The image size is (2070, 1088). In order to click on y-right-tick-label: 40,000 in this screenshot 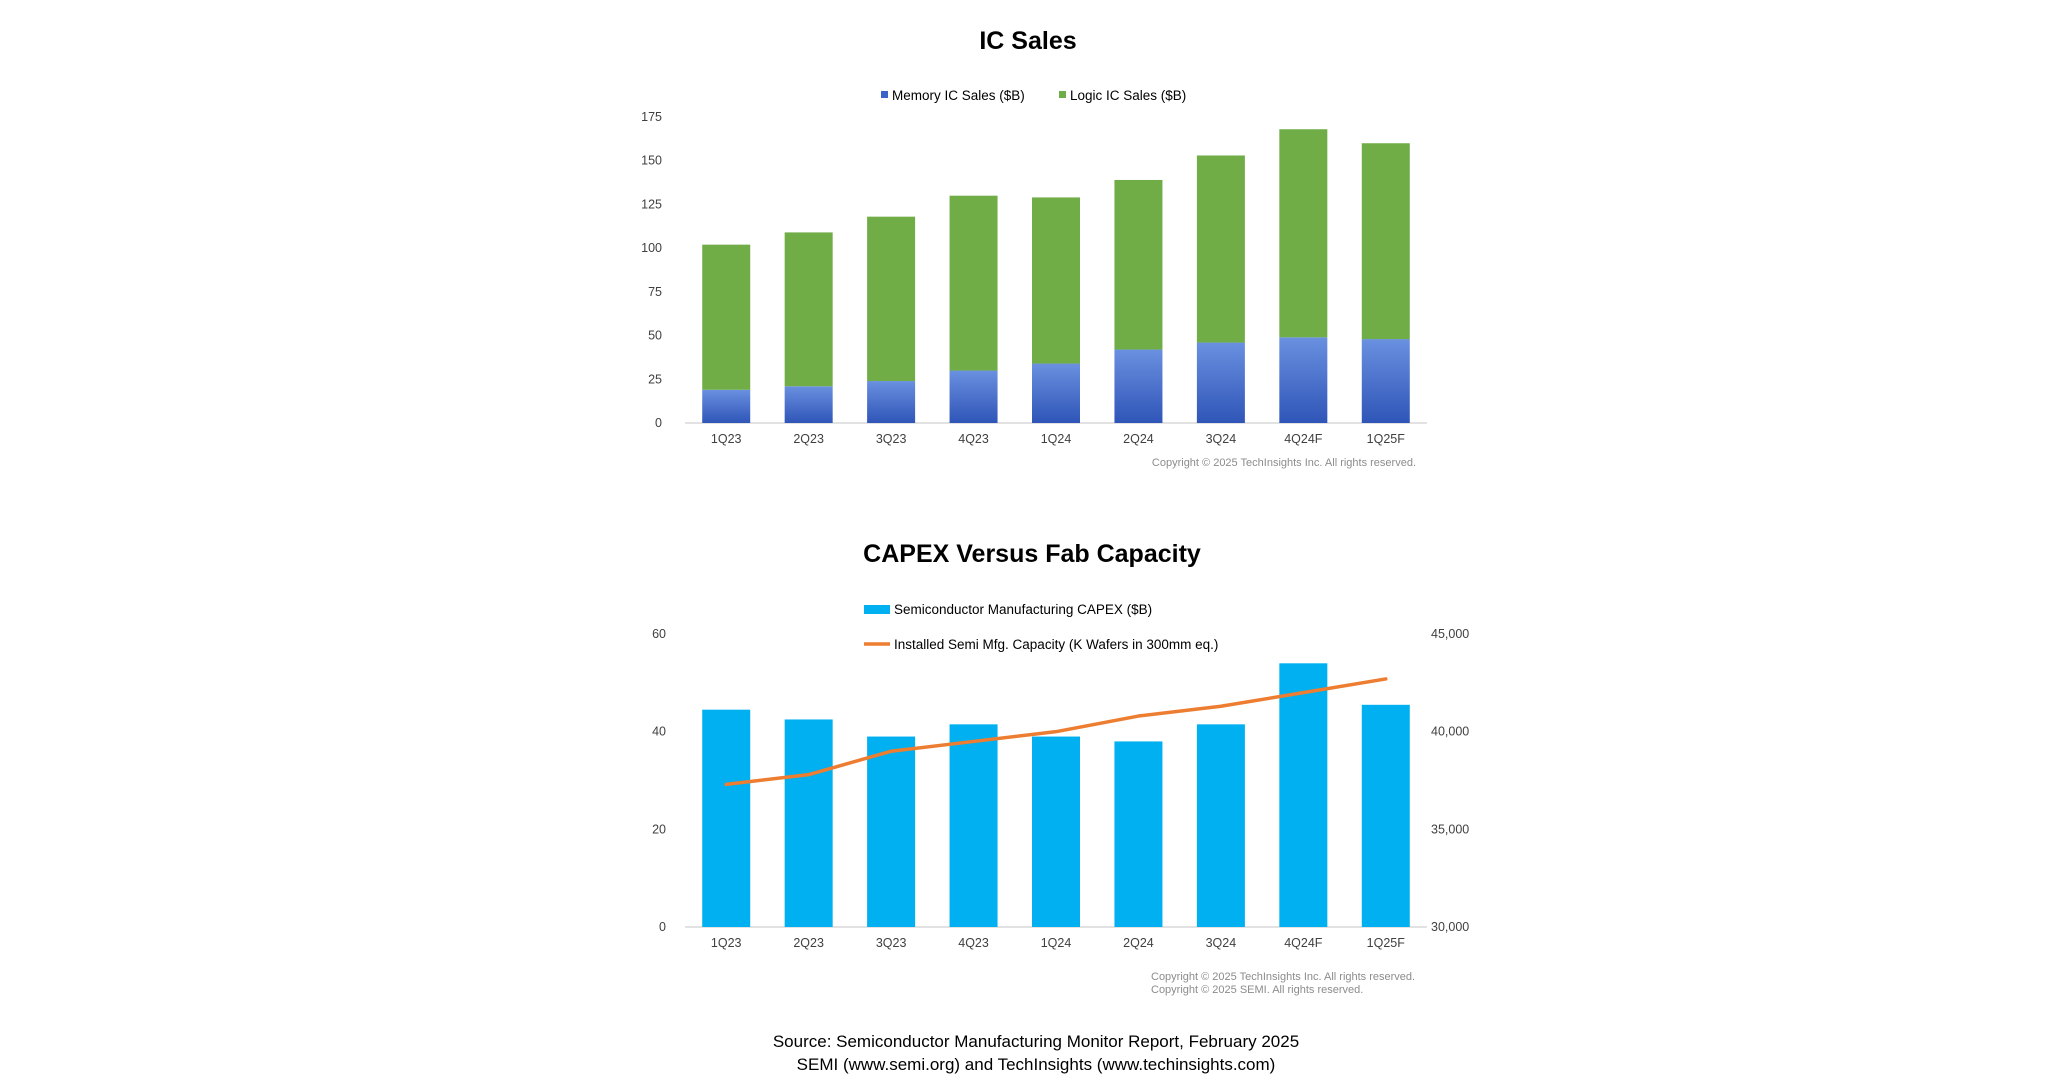, I will do `click(1450, 732)`.